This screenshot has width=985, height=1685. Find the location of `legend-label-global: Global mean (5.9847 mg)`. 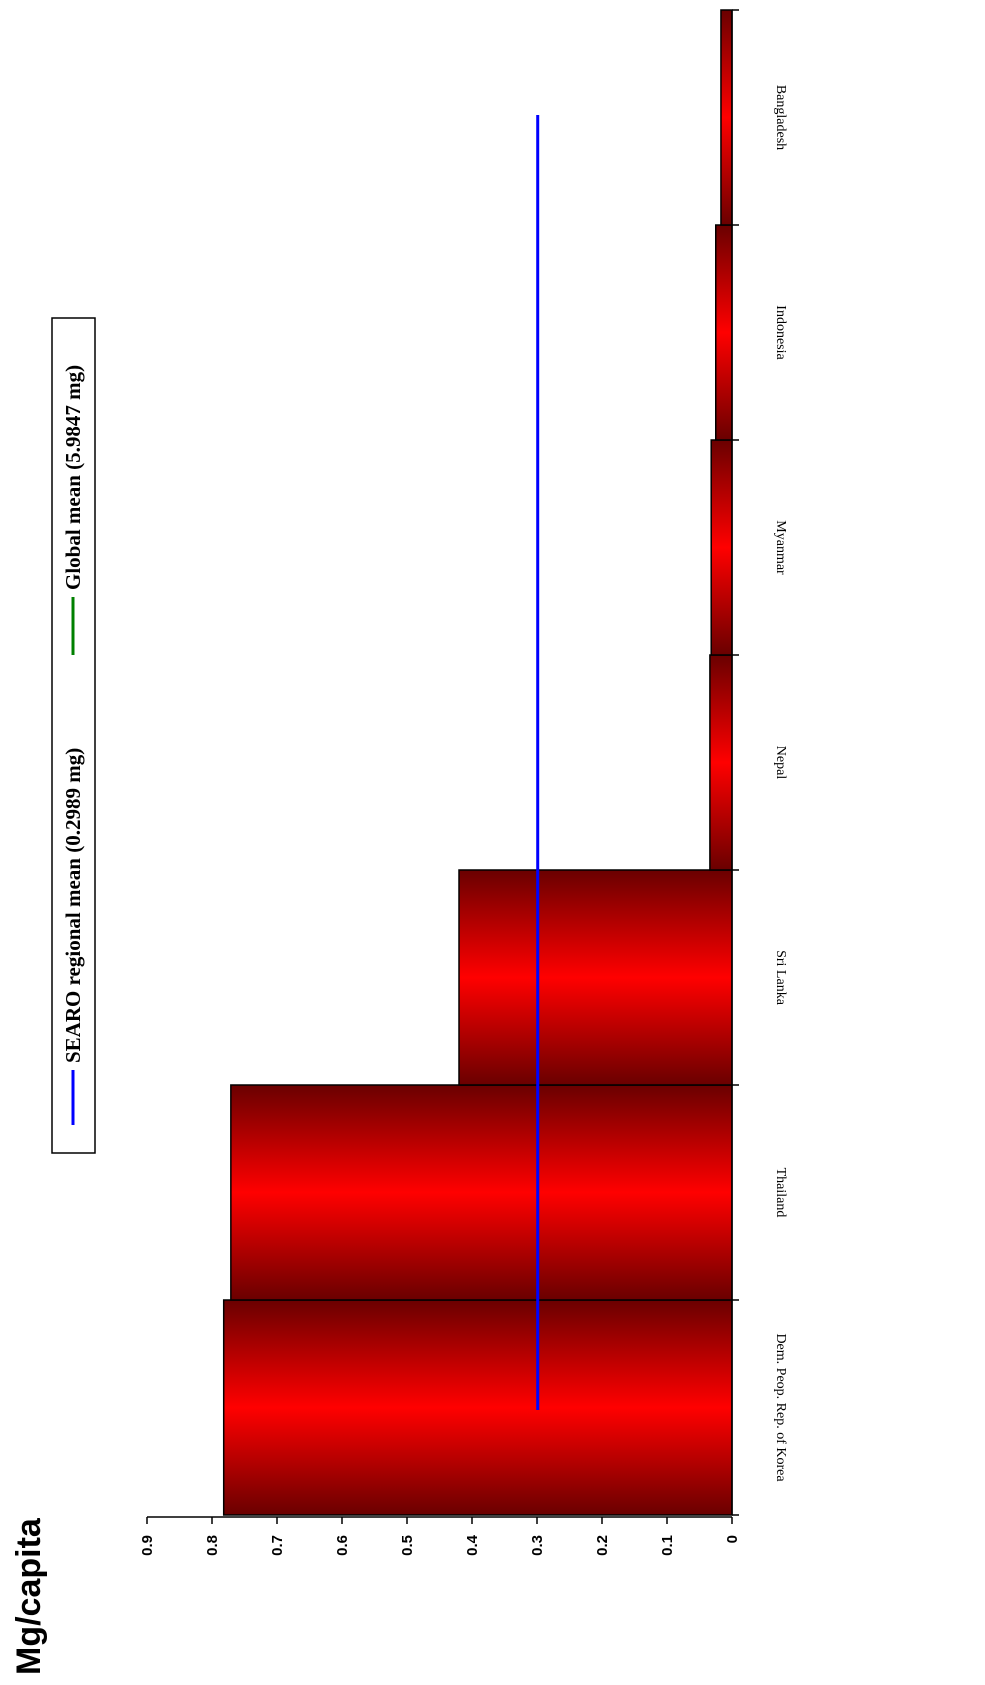

legend-label-global: Global mean (5.9847 mg) is located at coordinates (73, 477).